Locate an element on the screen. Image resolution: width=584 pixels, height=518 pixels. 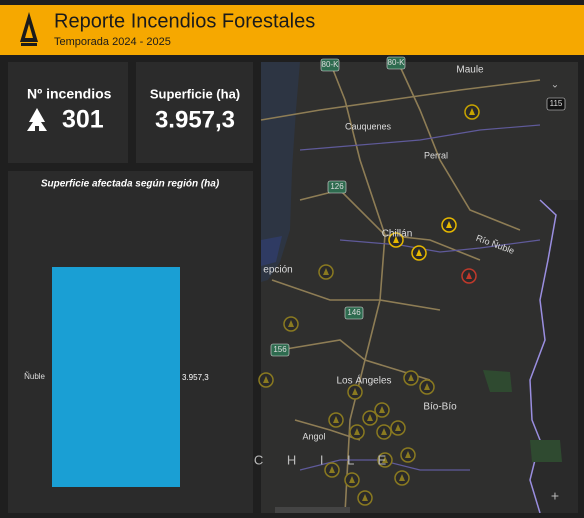
map-label: Chillán is located at coordinates (397, 234).